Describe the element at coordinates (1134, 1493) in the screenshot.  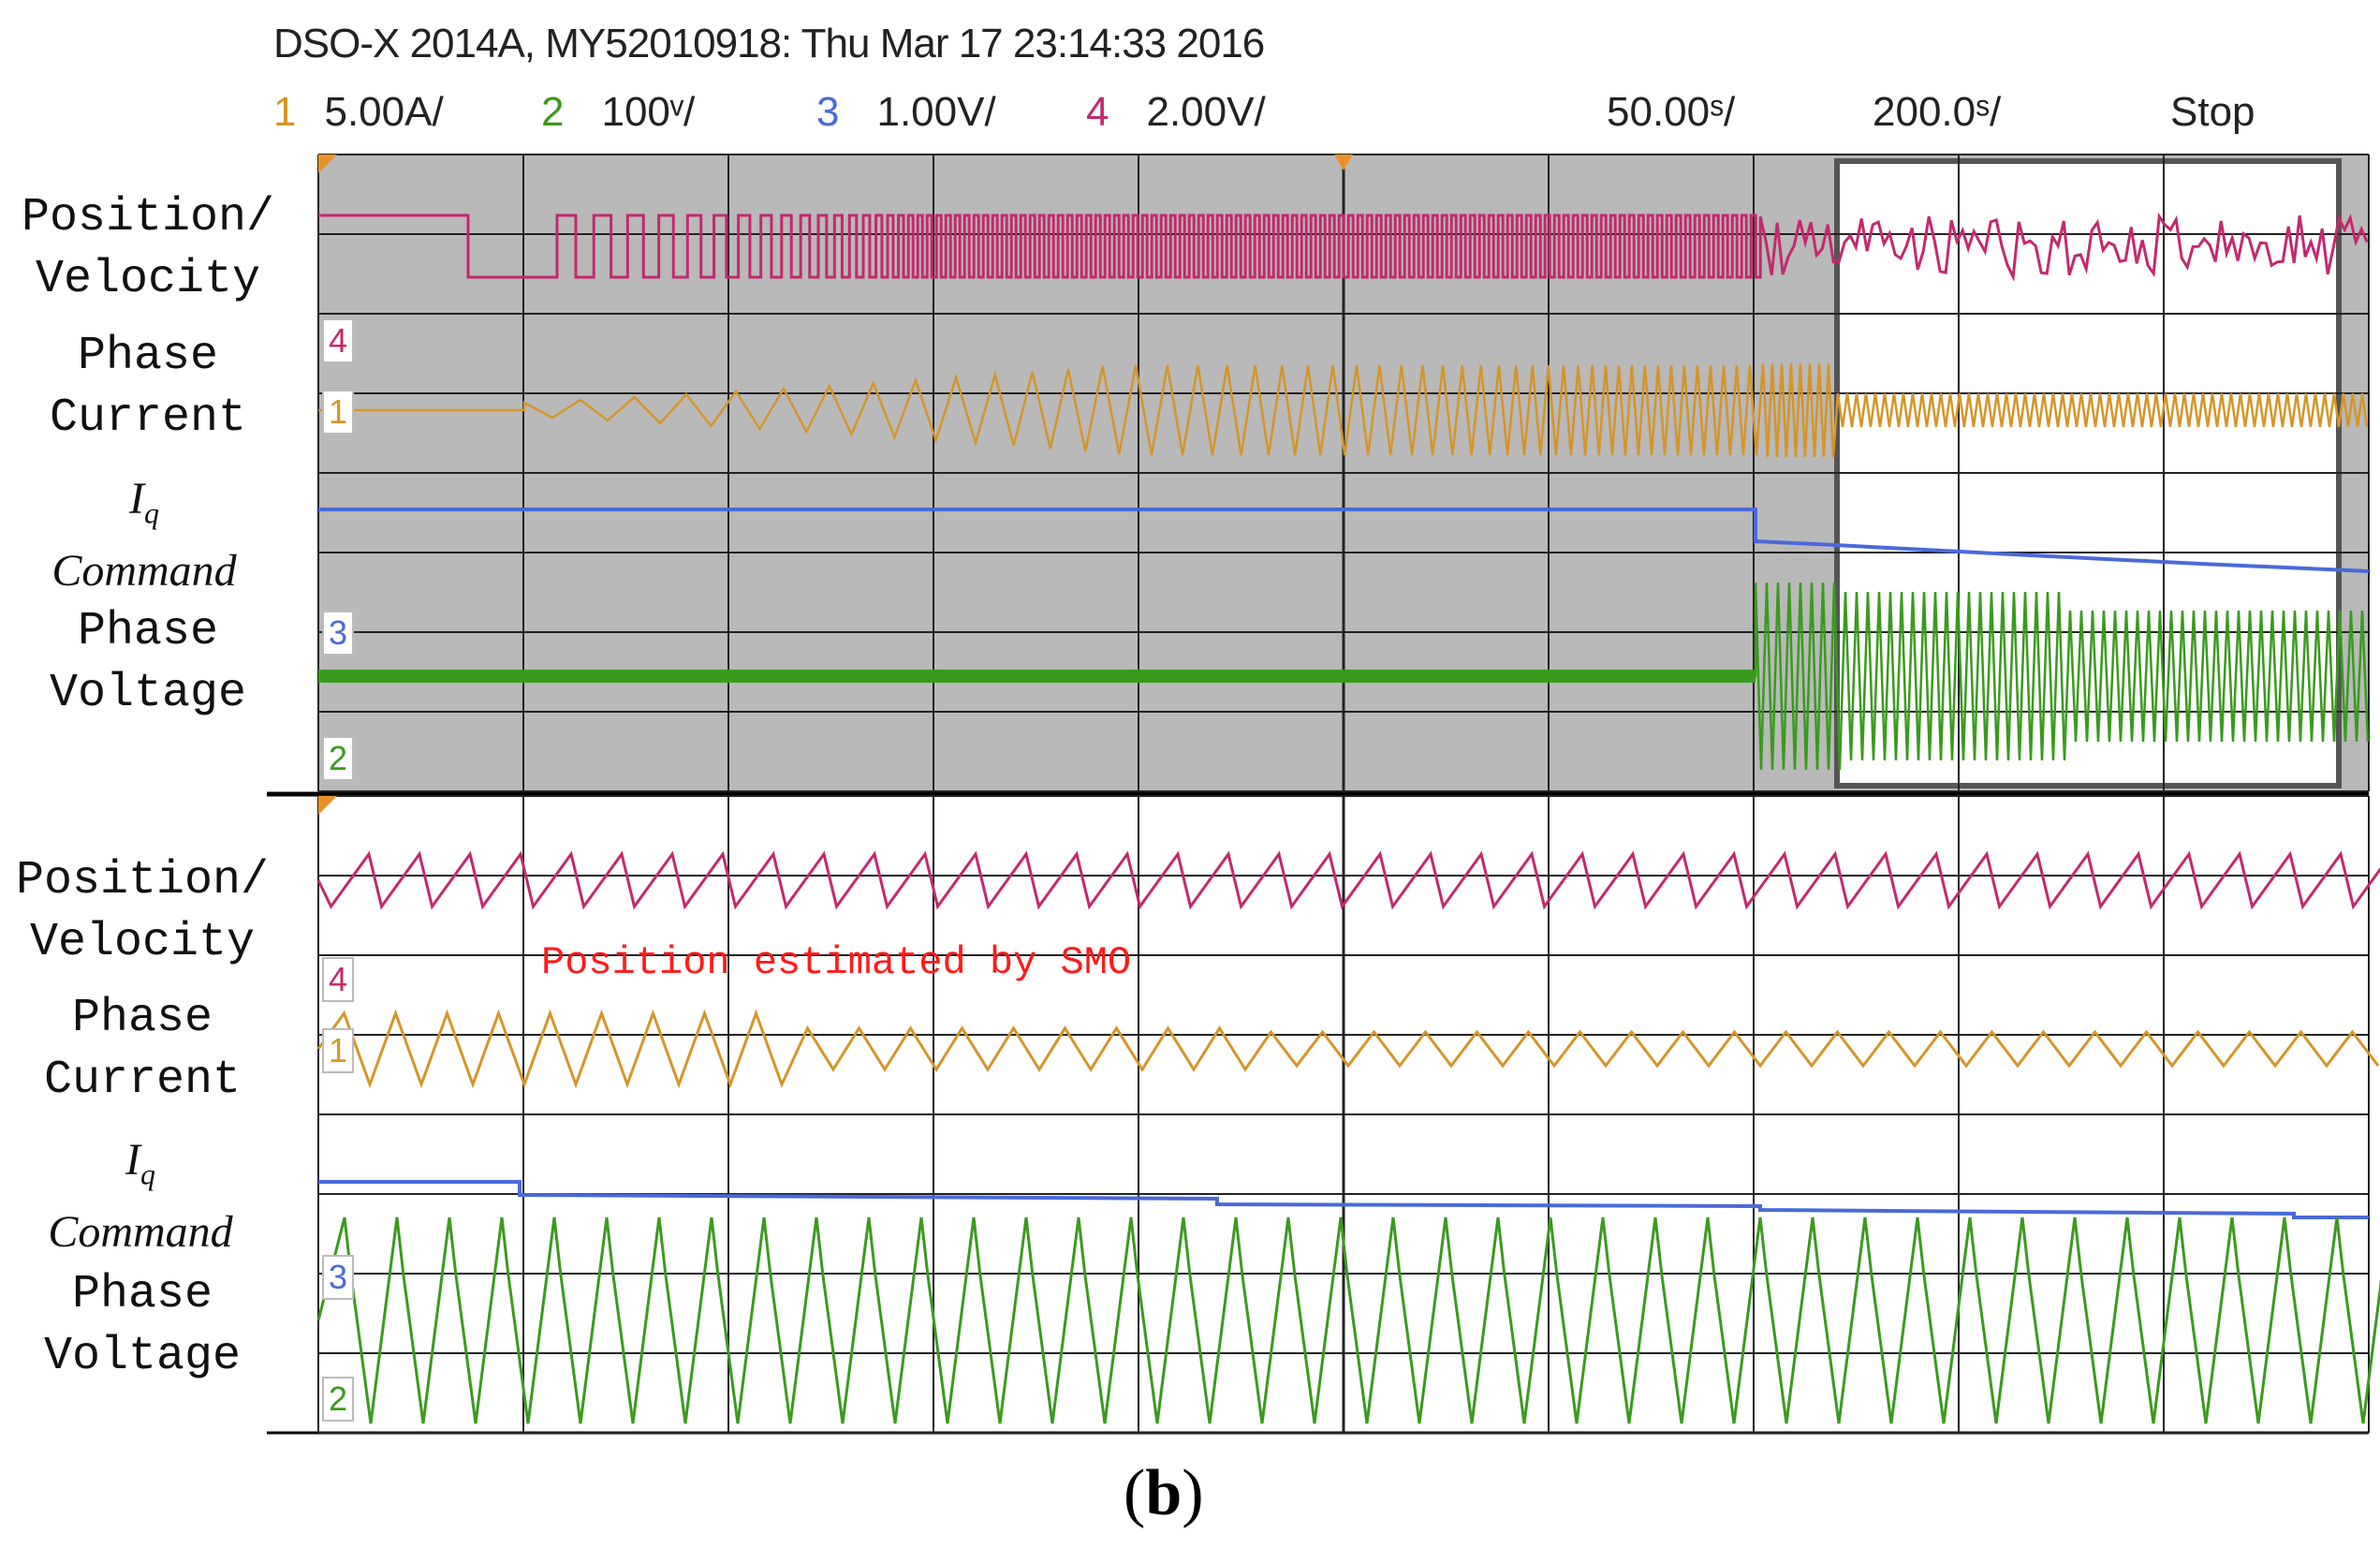
I see `figure-label-open: (` at that location.